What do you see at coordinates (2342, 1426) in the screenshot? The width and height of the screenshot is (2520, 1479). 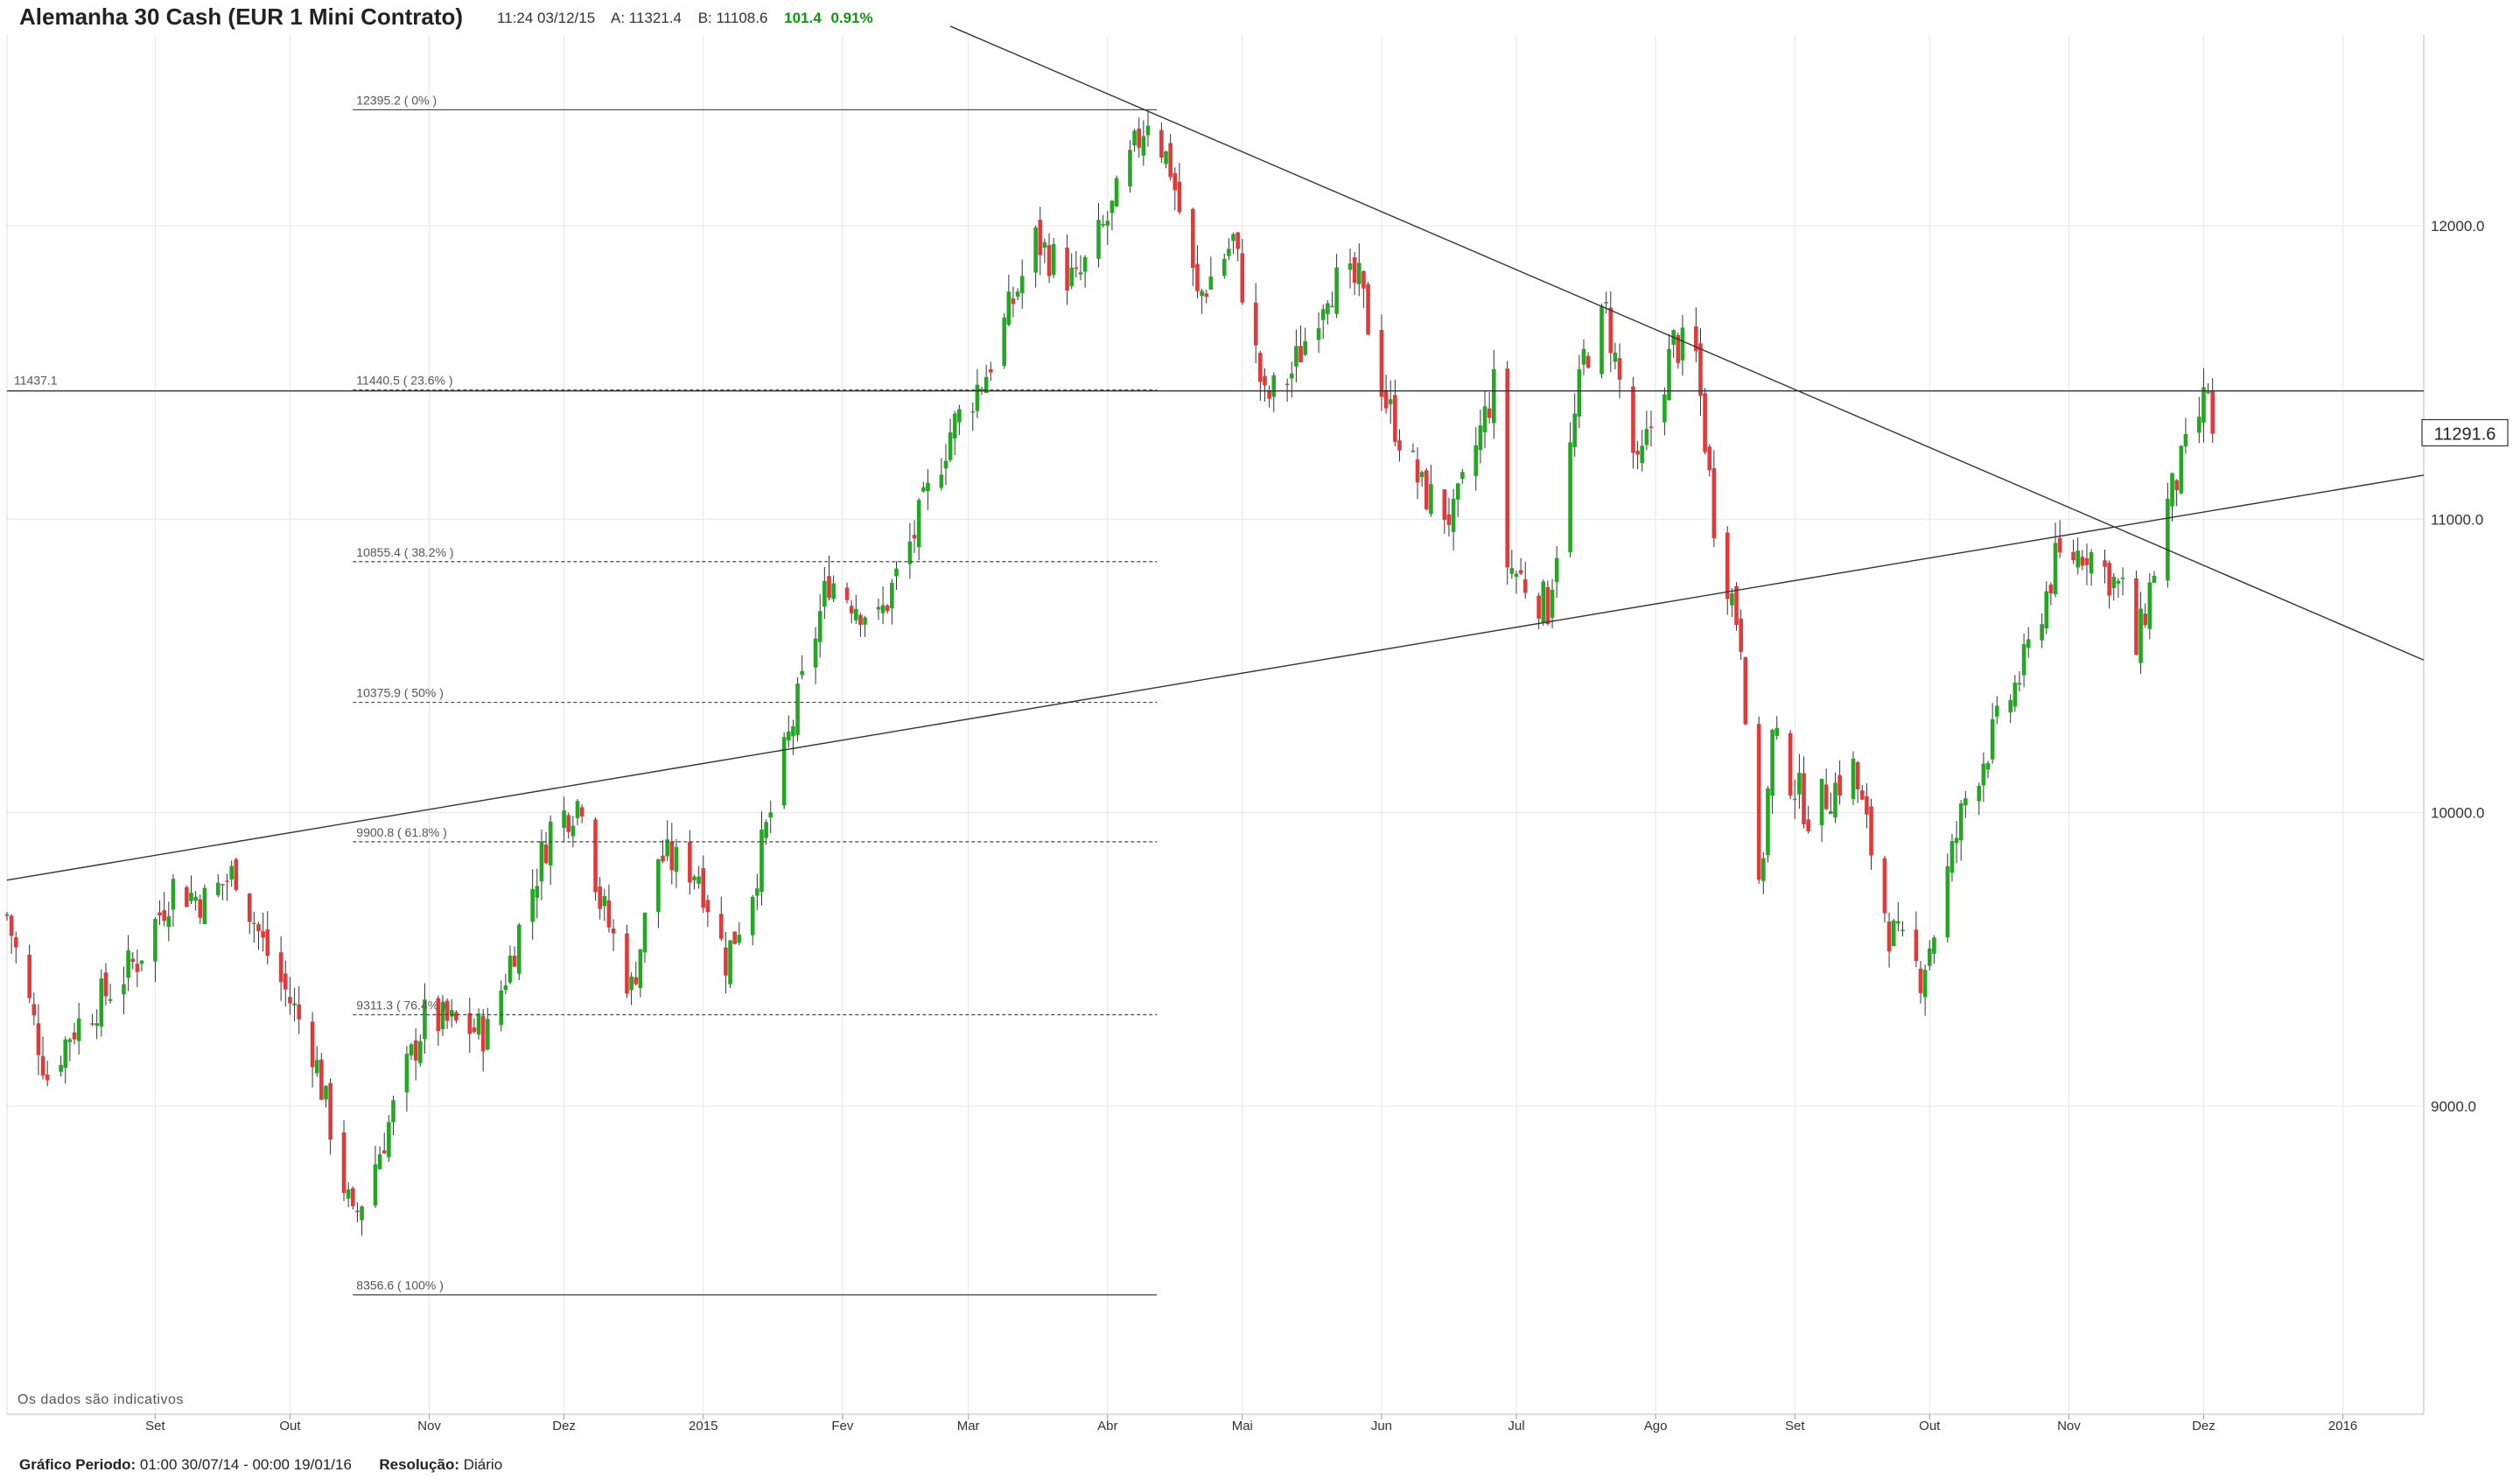 I see `x-tick-label: 2016` at bounding box center [2342, 1426].